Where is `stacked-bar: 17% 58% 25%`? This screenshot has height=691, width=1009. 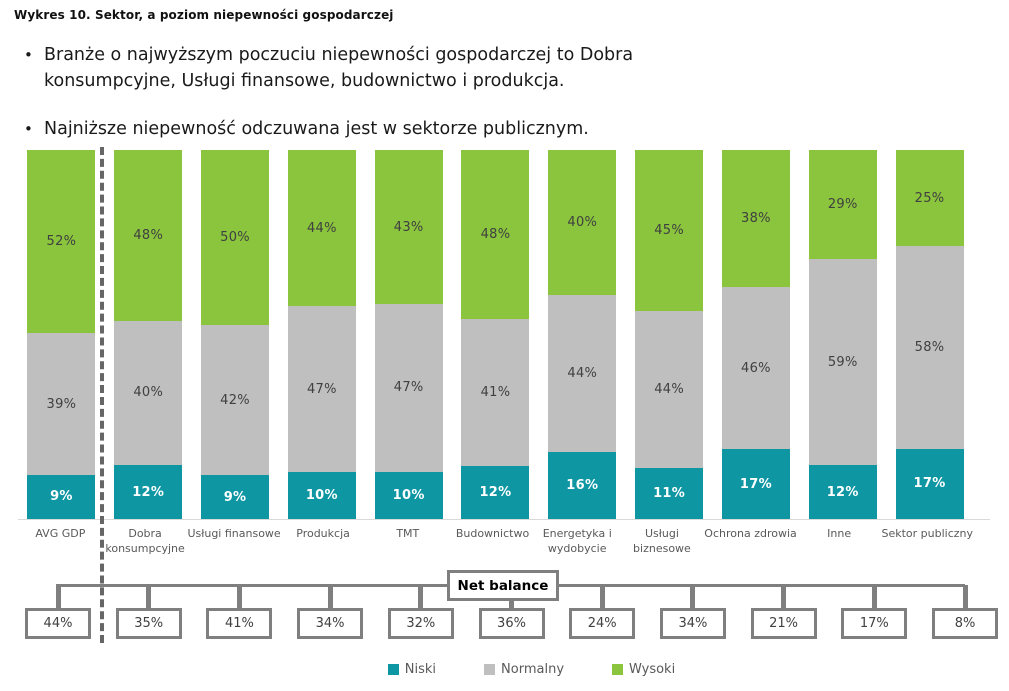
stacked-bar: 17% 58% 25% is located at coordinates (929, 334).